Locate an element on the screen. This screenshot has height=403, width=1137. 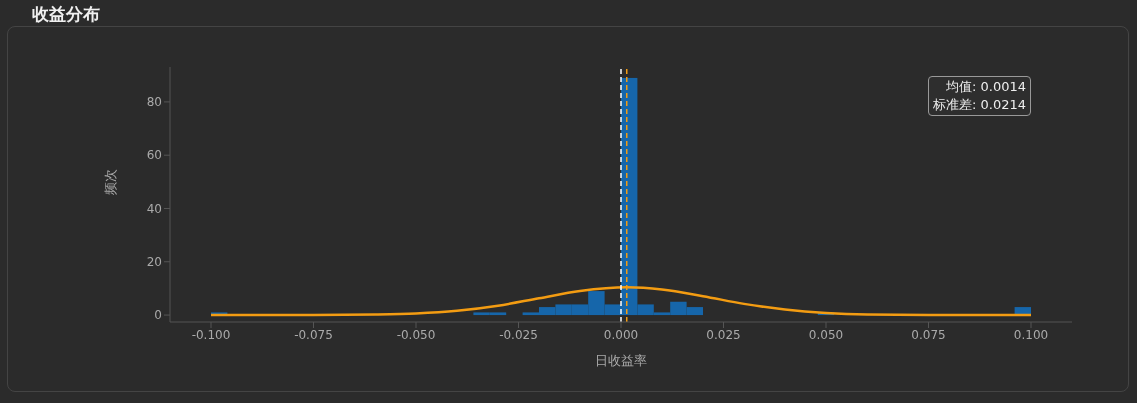
y-tick-label: 80 is located at coordinates (154, 102).